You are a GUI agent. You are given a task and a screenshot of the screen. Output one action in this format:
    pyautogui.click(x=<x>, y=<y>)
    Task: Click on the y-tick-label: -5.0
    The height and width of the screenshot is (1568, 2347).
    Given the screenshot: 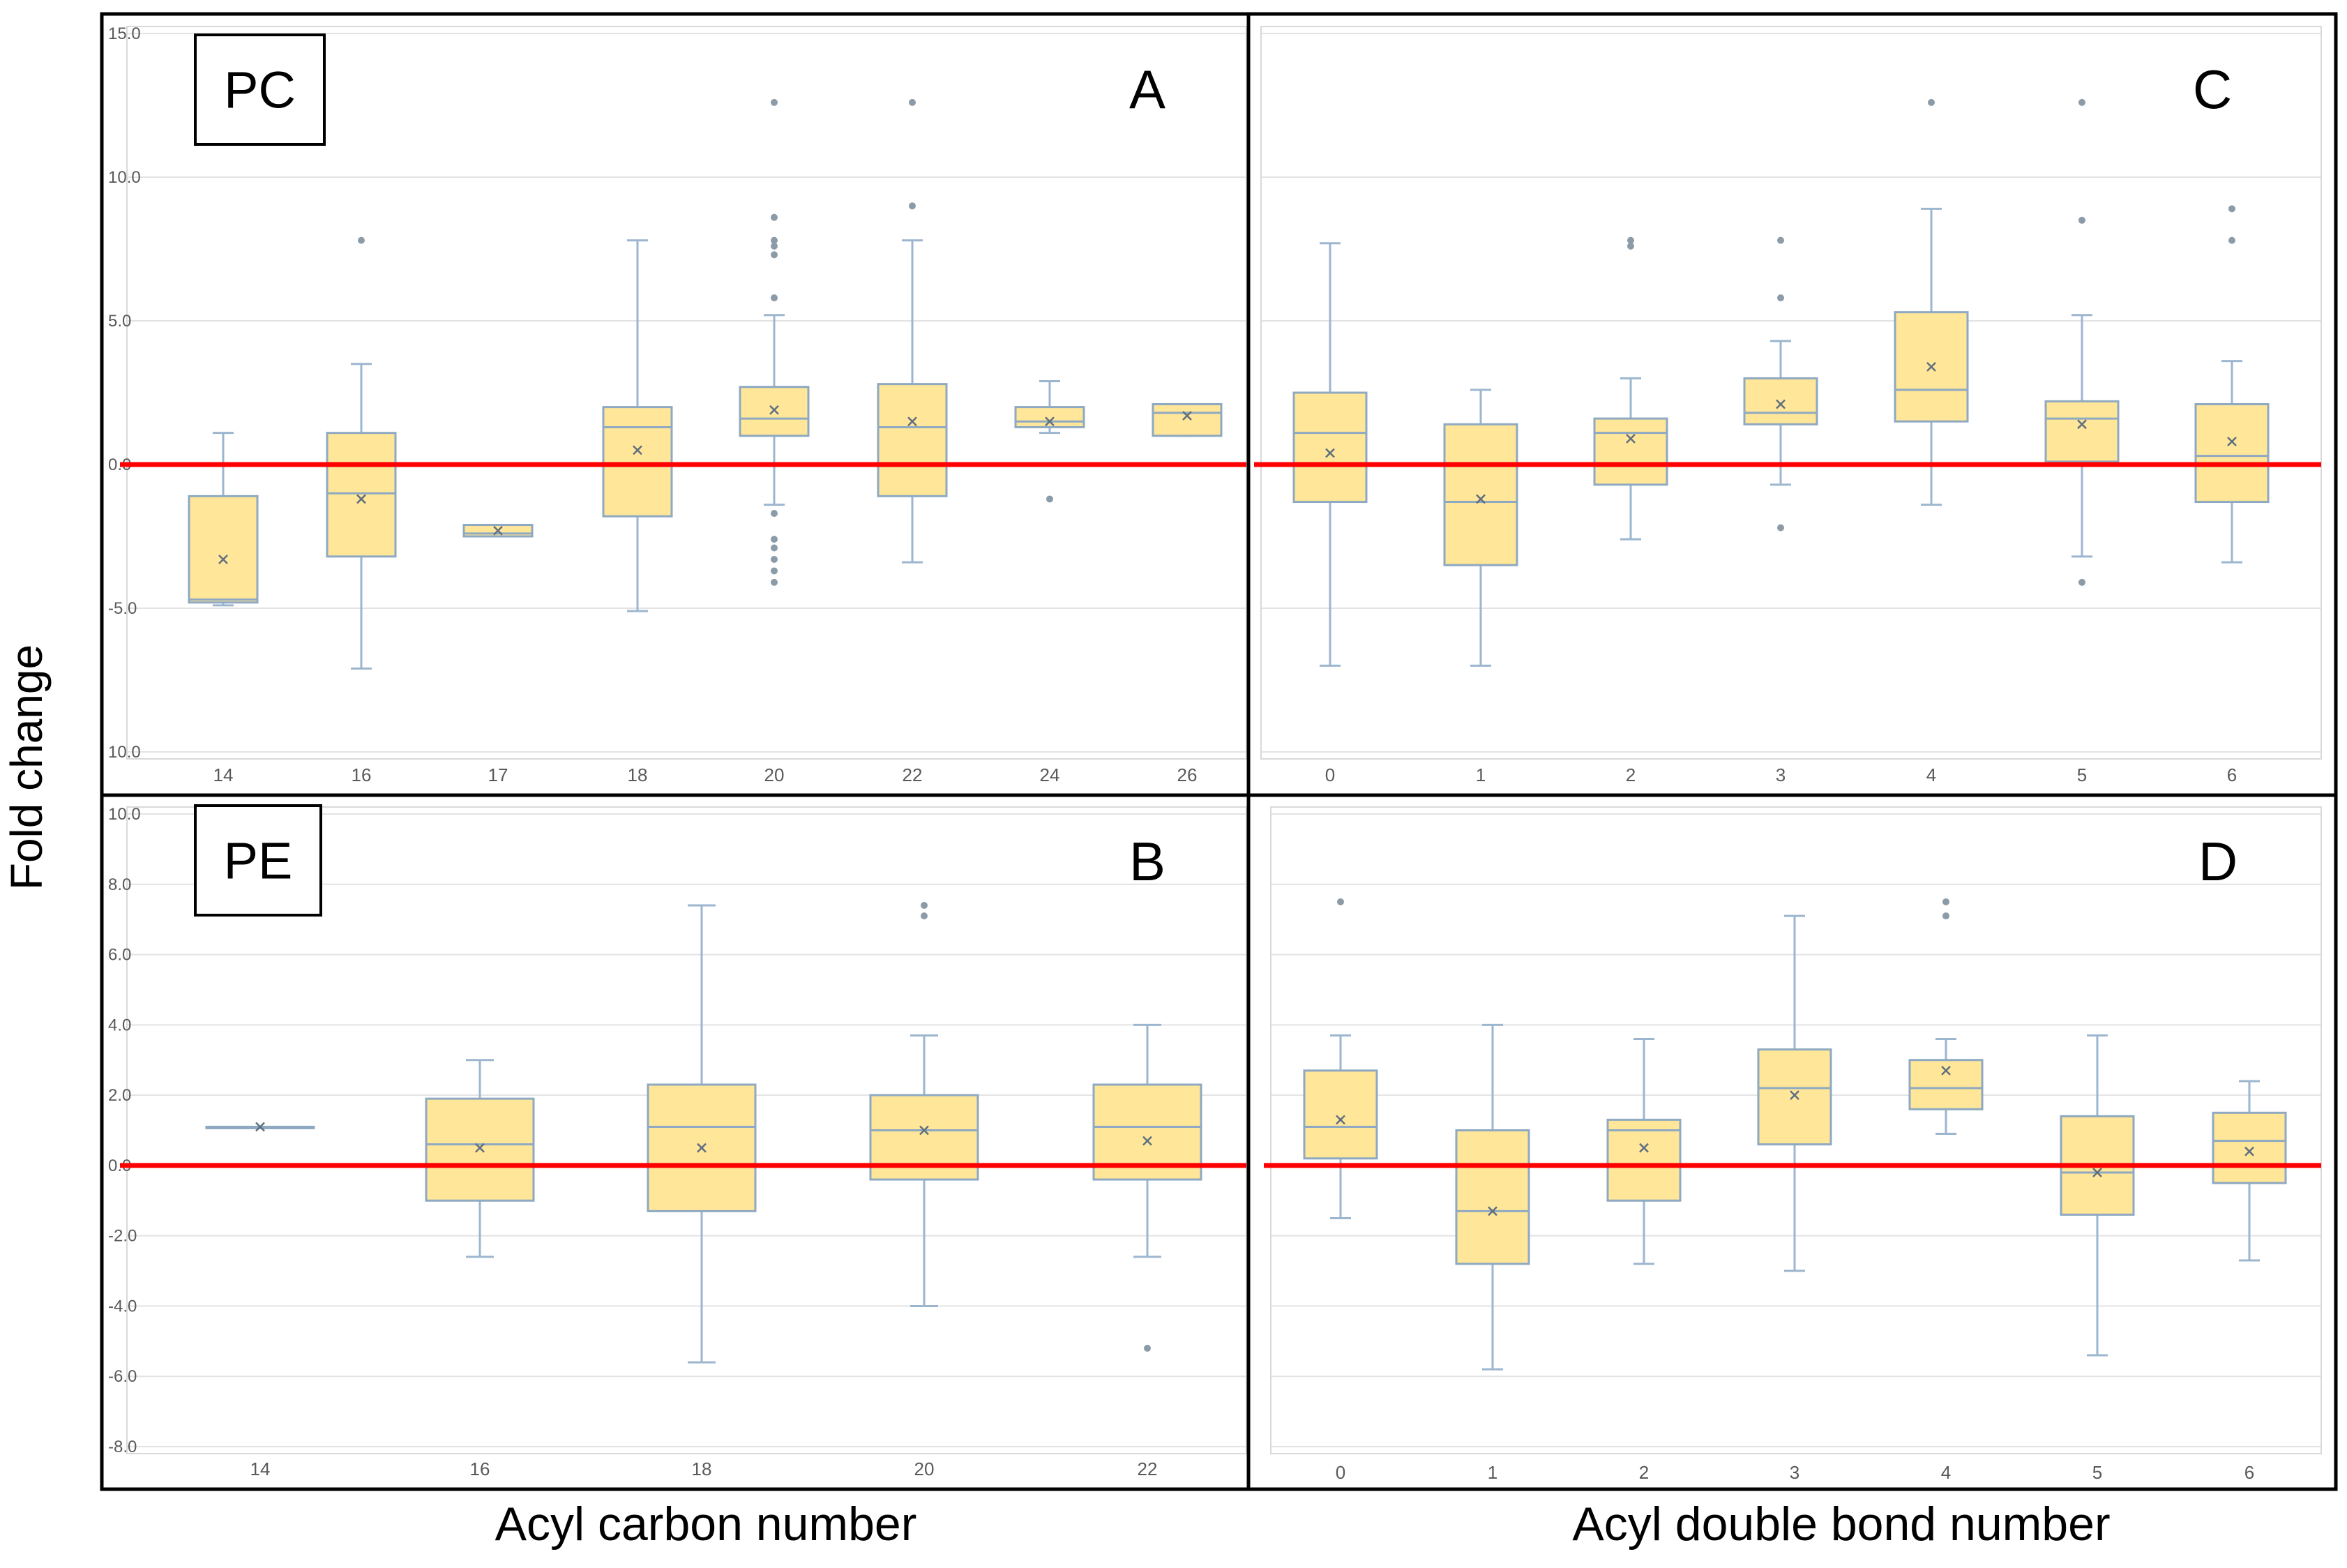 What is the action you would take?
    pyautogui.click(x=122, y=608)
    